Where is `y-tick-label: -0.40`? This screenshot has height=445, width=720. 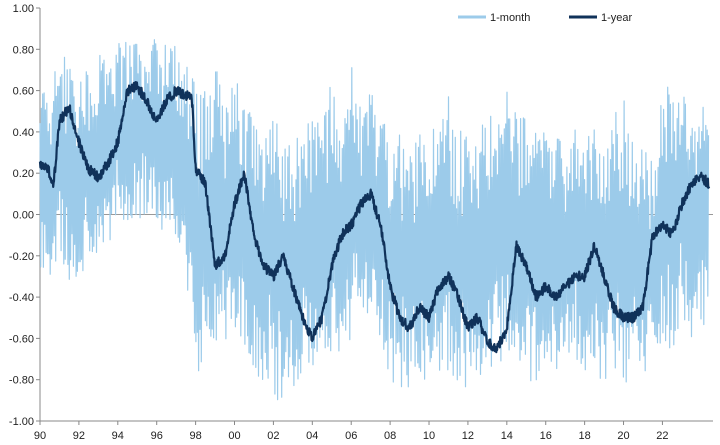 y-tick-label: -0.40 is located at coordinates (21, 298).